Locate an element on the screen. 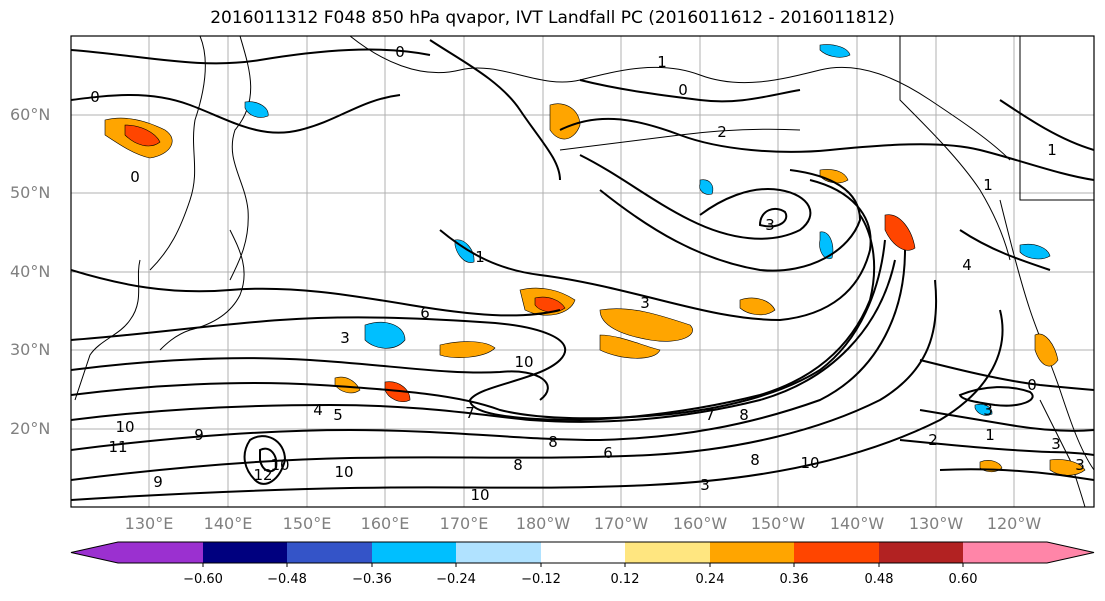  lat-label: 30°N is located at coordinates (30, 349).